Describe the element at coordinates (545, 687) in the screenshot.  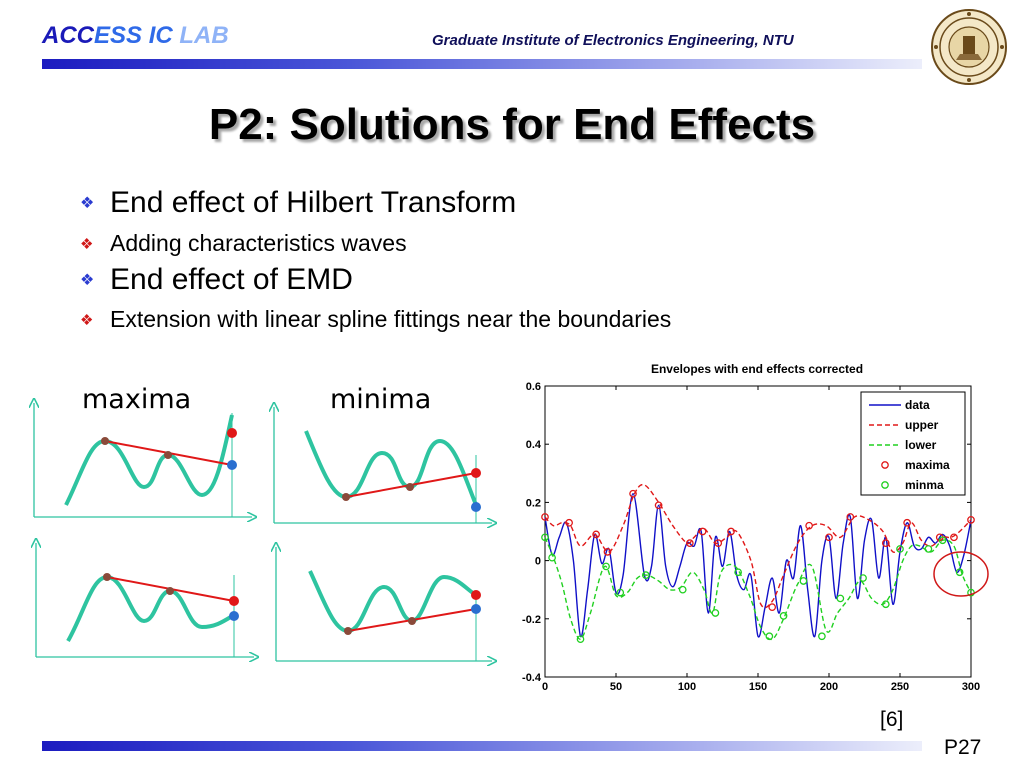
I see `x-tick-label: 0` at that location.